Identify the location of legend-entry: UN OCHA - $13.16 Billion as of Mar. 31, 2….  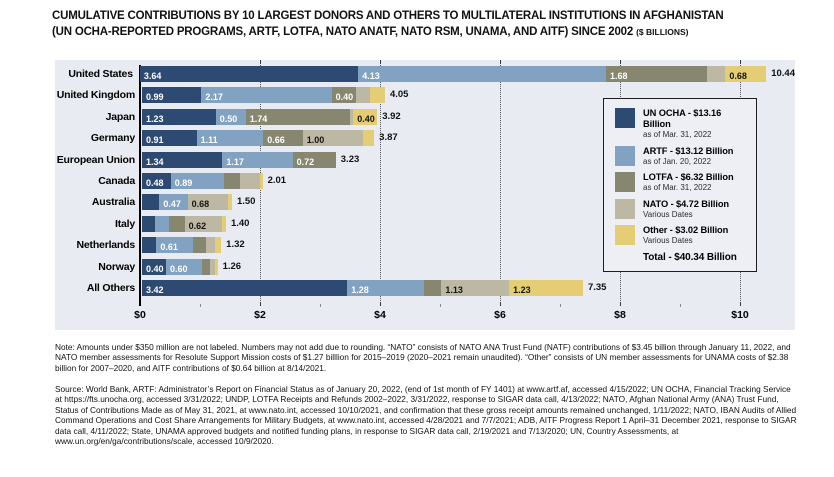
(682, 124).